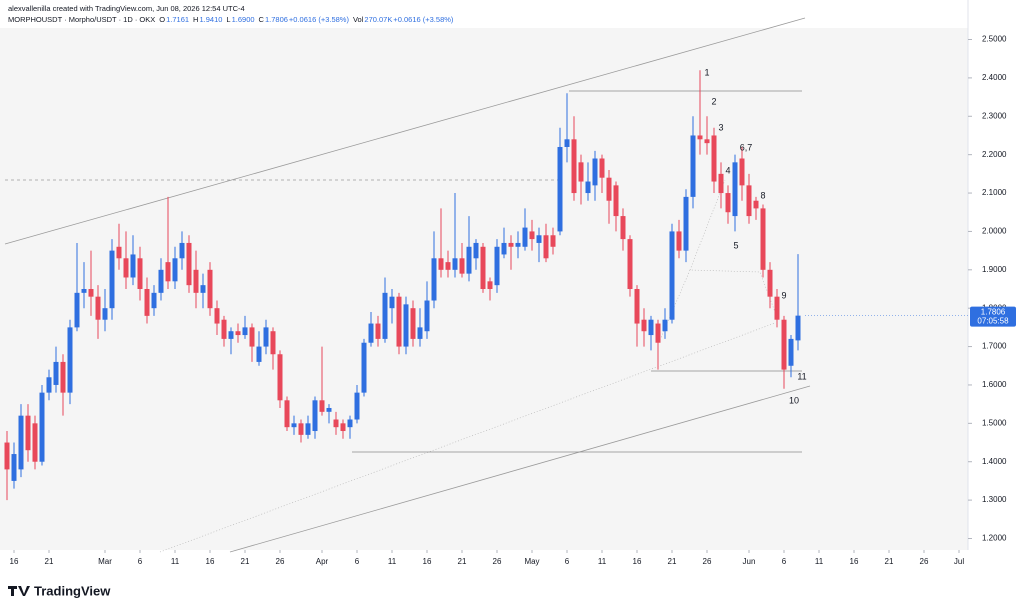 This screenshot has width=1024, height=612. What do you see at coordinates (994, 77) in the screenshot?
I see `y-tick-label: 2.4000` at bounding box center [994, 77].